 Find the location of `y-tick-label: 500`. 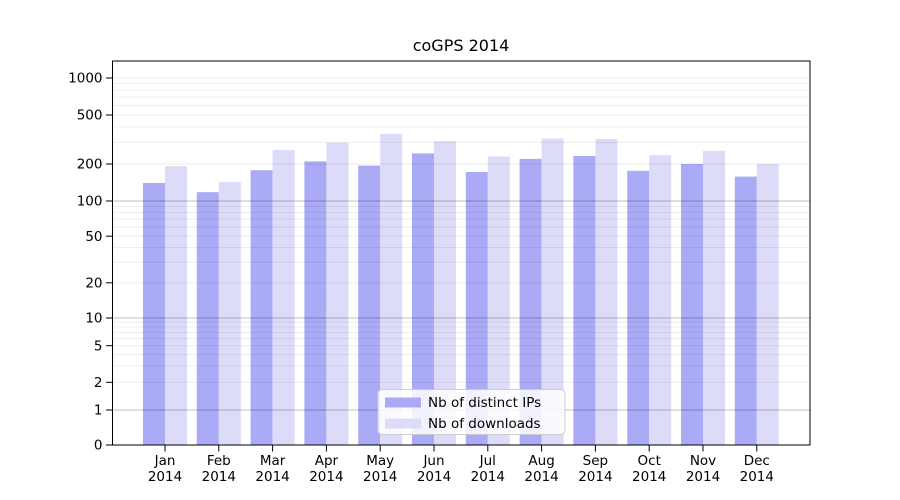

y-tick-label: 500 is located at coordinates (90, 116).